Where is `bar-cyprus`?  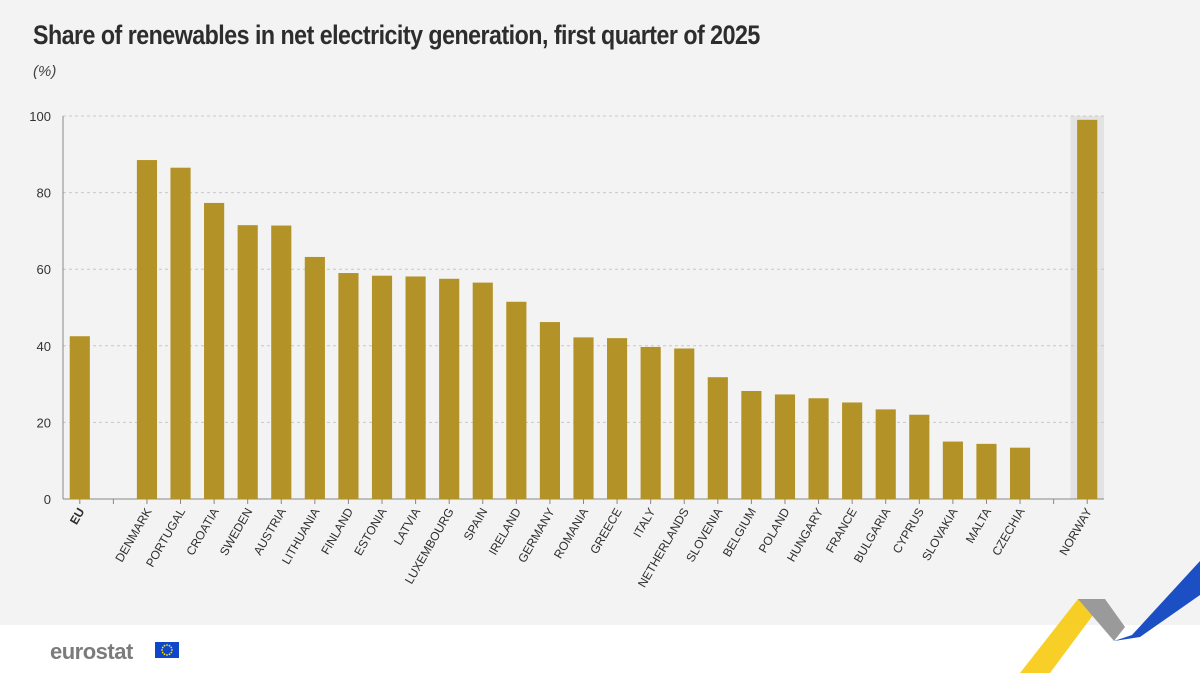 bar-cyprus is located at coordinates (919, 456).